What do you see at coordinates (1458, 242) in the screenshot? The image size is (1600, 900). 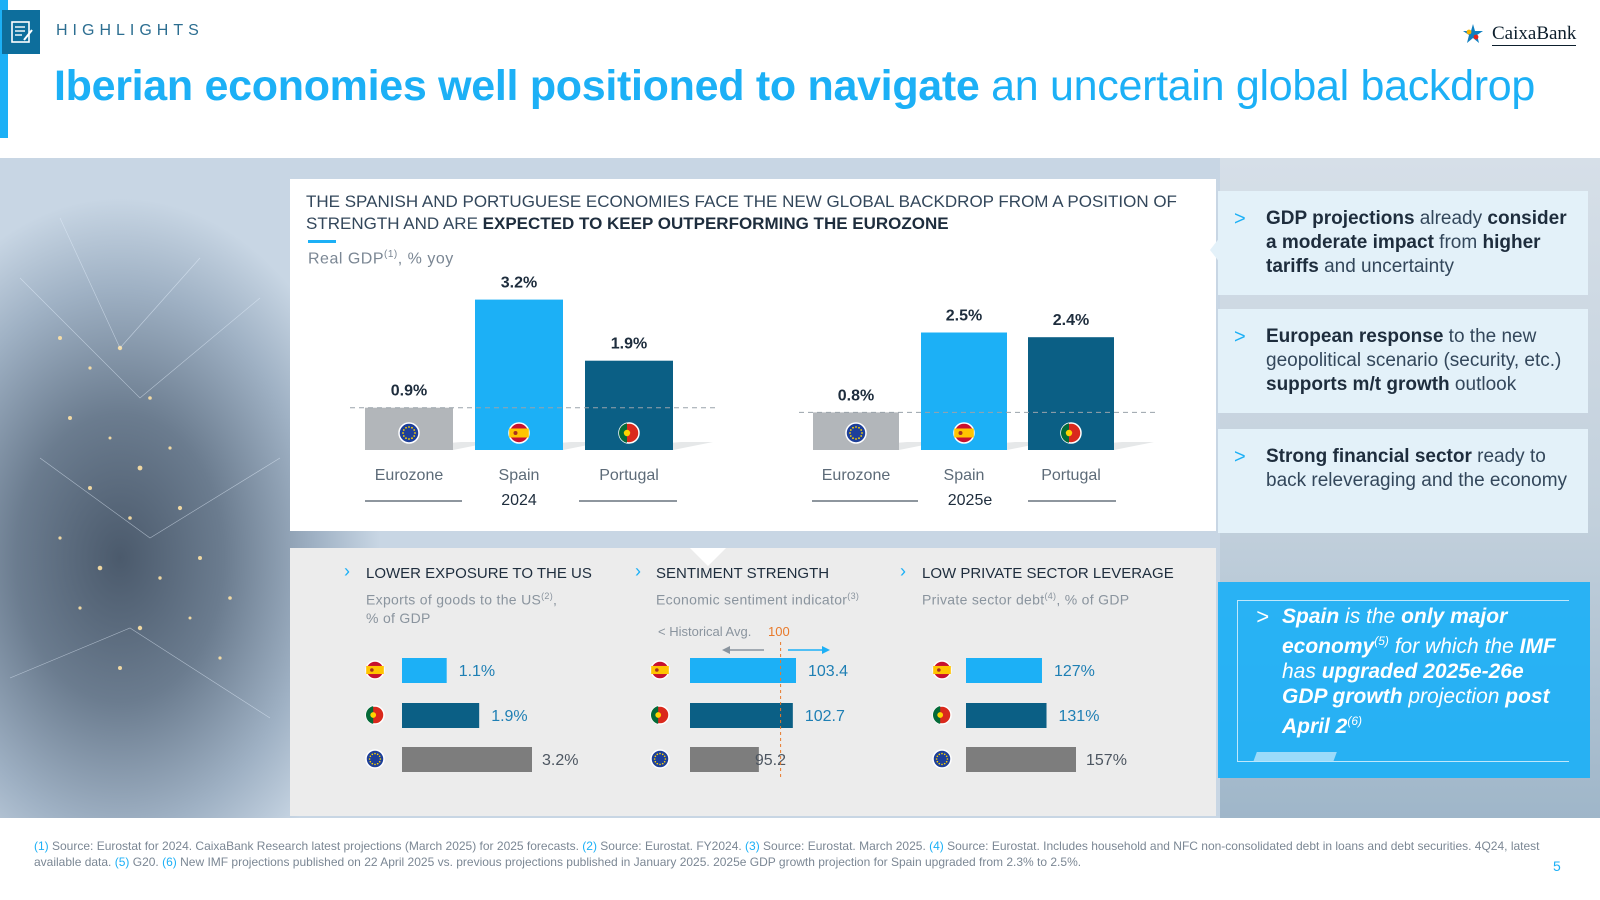 I see `box1-t2: from` at bounding box center [1458, 242].